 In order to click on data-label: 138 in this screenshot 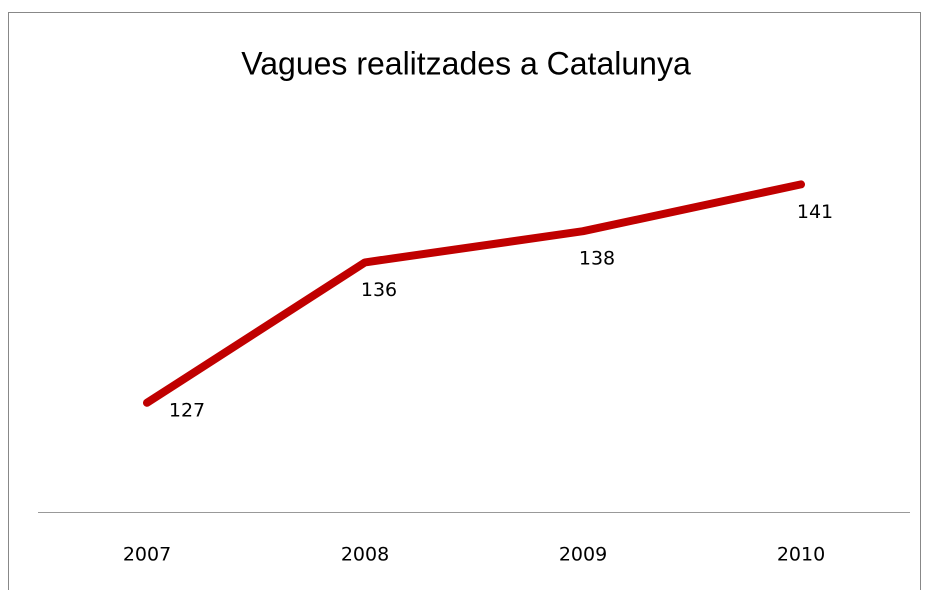, I will do `click(597, 259)`.